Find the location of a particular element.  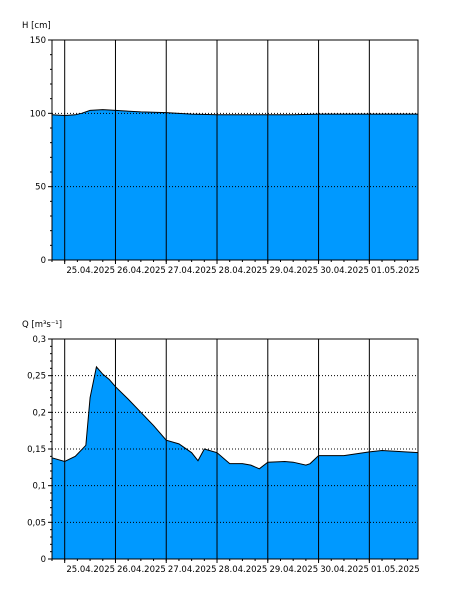

discharge-x-tick-label: 26.04.2025 is located at coordinates (141, 570).